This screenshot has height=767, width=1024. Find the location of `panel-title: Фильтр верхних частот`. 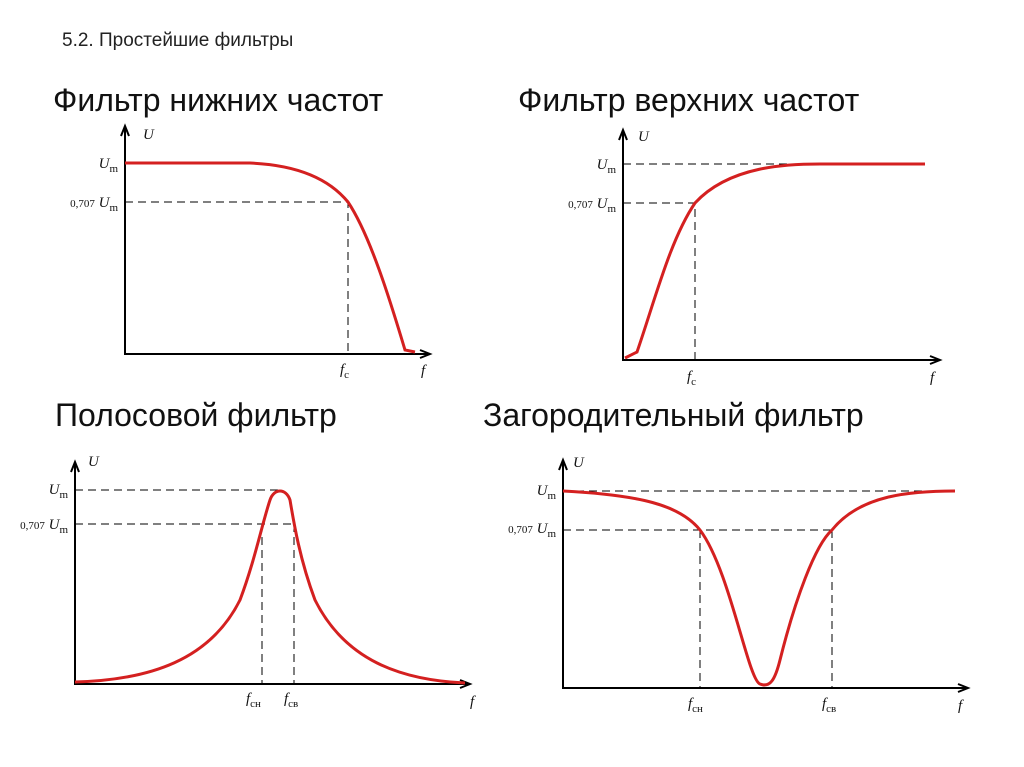

panel-title: Фильтр верхних частот is located at coordinates (689, 100).